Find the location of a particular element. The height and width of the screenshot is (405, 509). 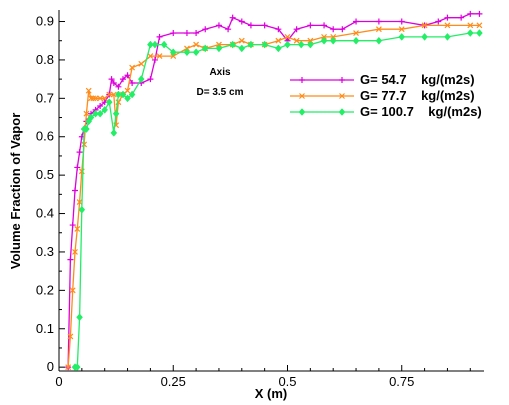

y-axis-title: Volume Fraction of Vapor is located at coordinates (15, 191).